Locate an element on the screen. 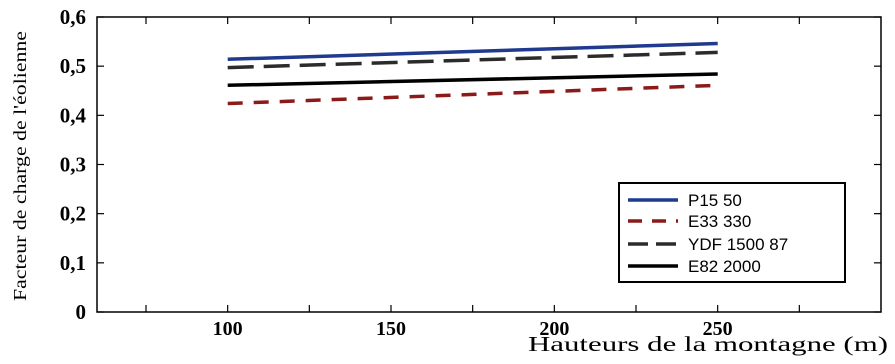 The width and height of the screenshot is (895, 364). legend: P15 50 E33 330 YDF 1500 87 E82 2000 is located at coordinates (732, 232).